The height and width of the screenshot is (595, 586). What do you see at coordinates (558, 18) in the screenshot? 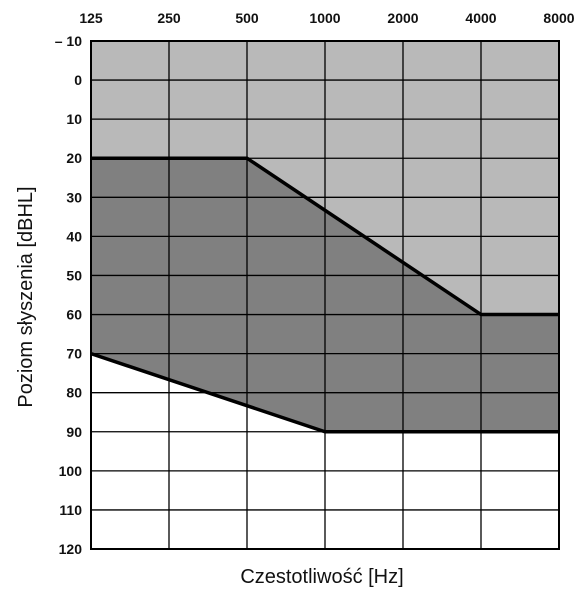
I see `x-tick-label: 8000` at bounding box center [558, 18].